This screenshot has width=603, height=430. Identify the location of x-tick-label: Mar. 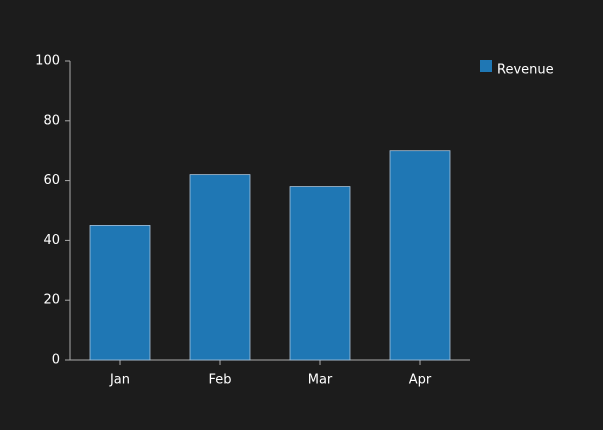
(320, 380).